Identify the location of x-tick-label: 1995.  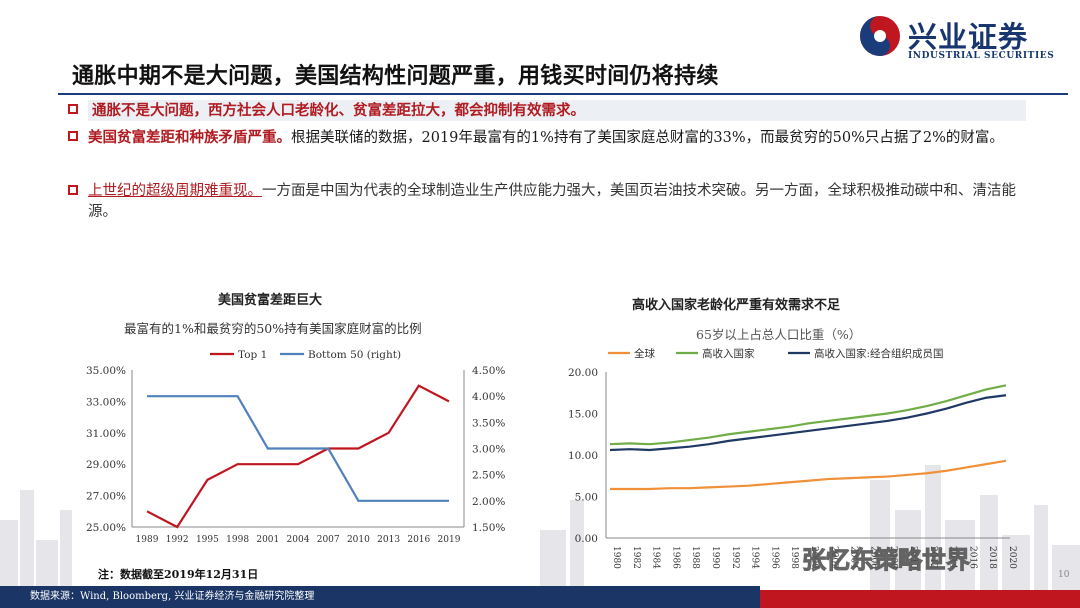
(207, 540).